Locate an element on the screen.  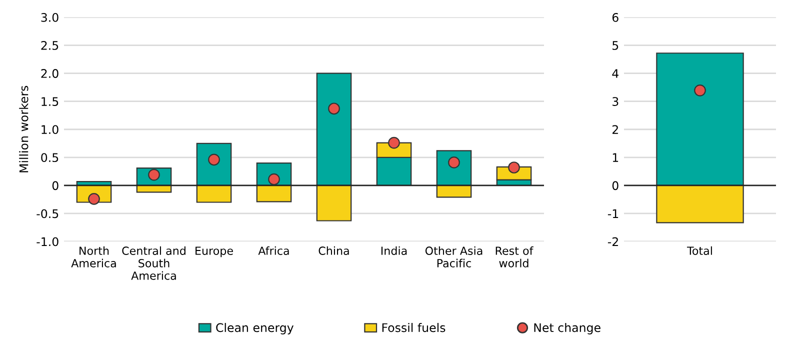
x-tick-label: North America is located at coordinates (93, 257).